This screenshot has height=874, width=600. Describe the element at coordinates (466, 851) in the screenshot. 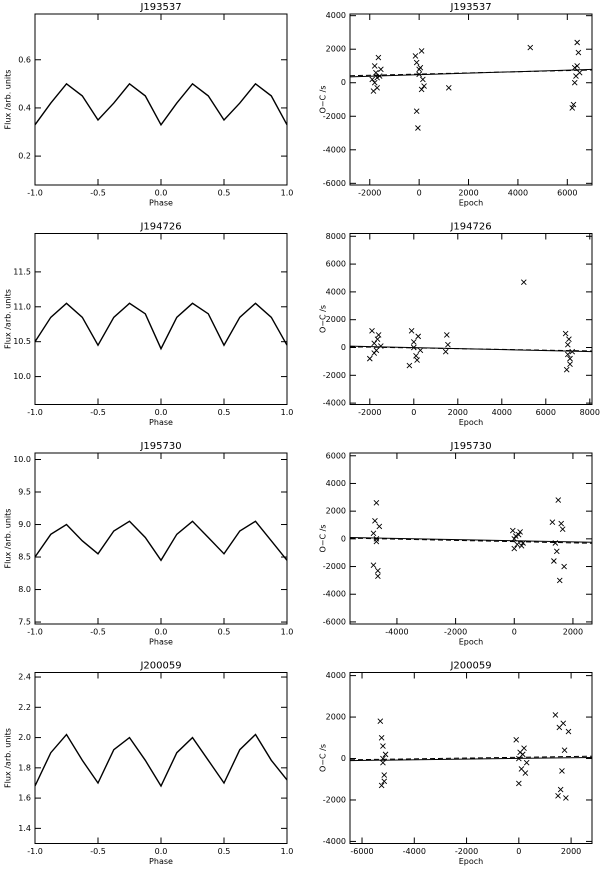

I see `x-tick-label: -2000` at that location.